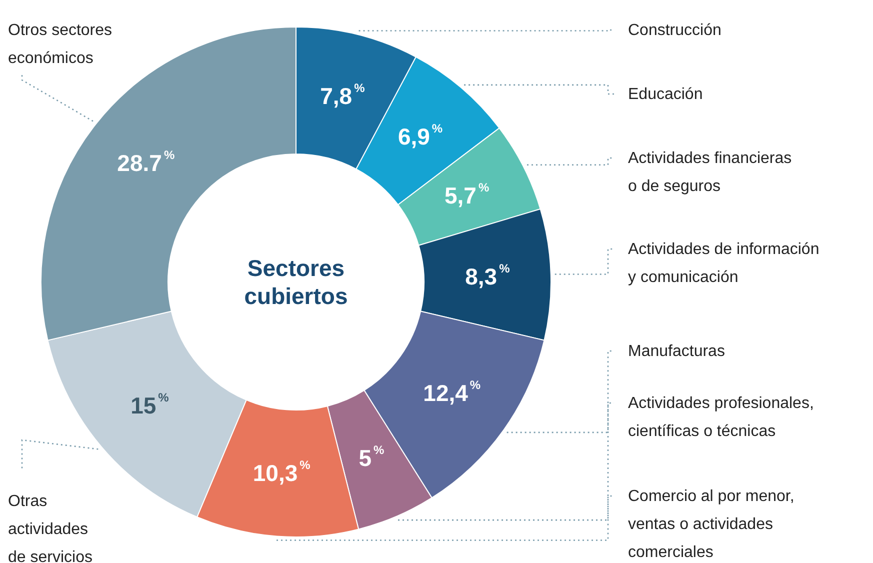 The height and width of the screenshot is (563, 873). What do you see at coordinates (296, 282) in the screenshot?
I see `text: Sectores cubiertos` at bounding box center [296, 282].